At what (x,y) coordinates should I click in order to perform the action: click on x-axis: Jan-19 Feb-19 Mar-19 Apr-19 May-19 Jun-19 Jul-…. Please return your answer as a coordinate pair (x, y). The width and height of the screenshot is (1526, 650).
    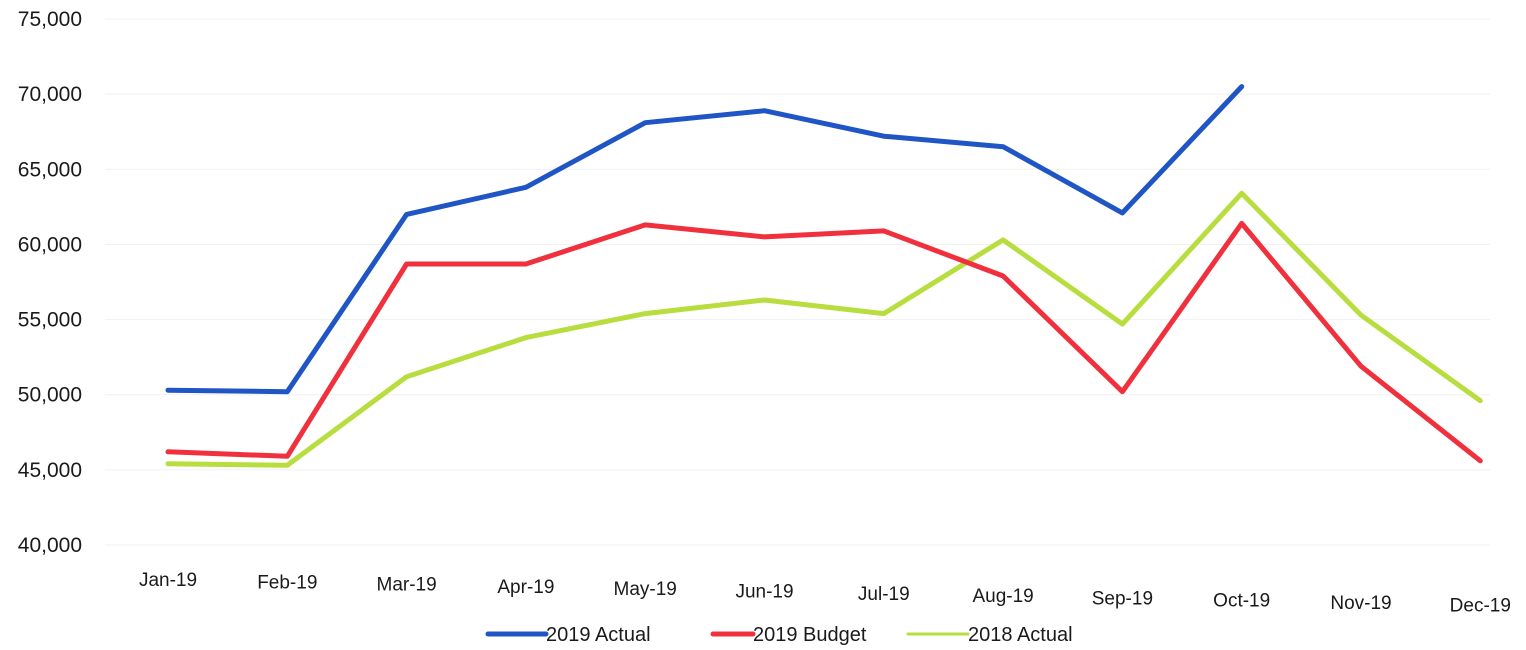
    Looking at the image, I should click on (825, 593).